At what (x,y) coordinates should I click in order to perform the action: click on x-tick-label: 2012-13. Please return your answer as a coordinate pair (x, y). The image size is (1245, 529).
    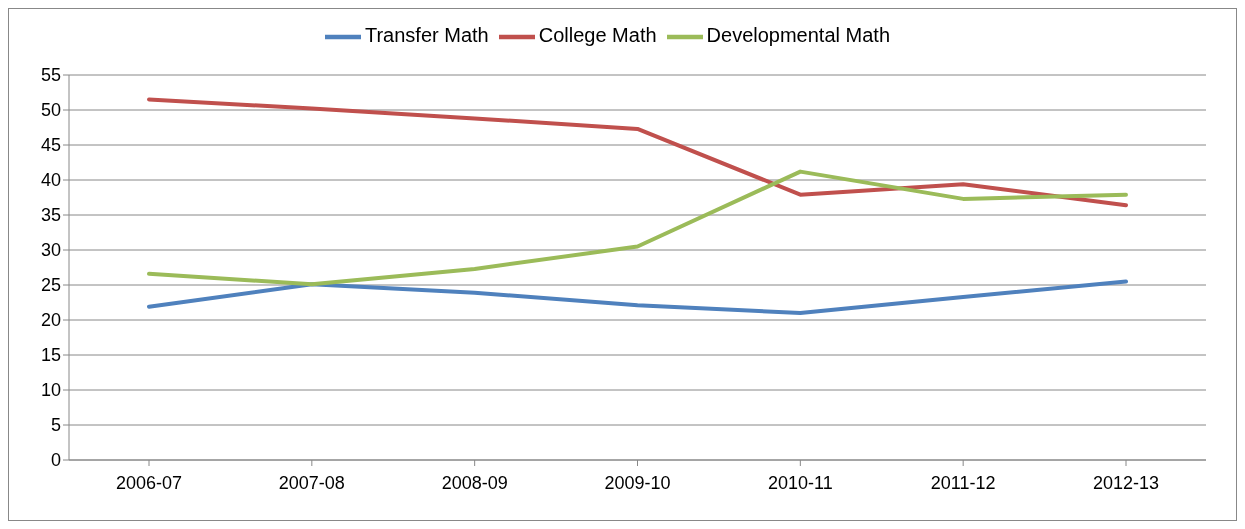
    Looking at the image, I should click on (1126, 482).